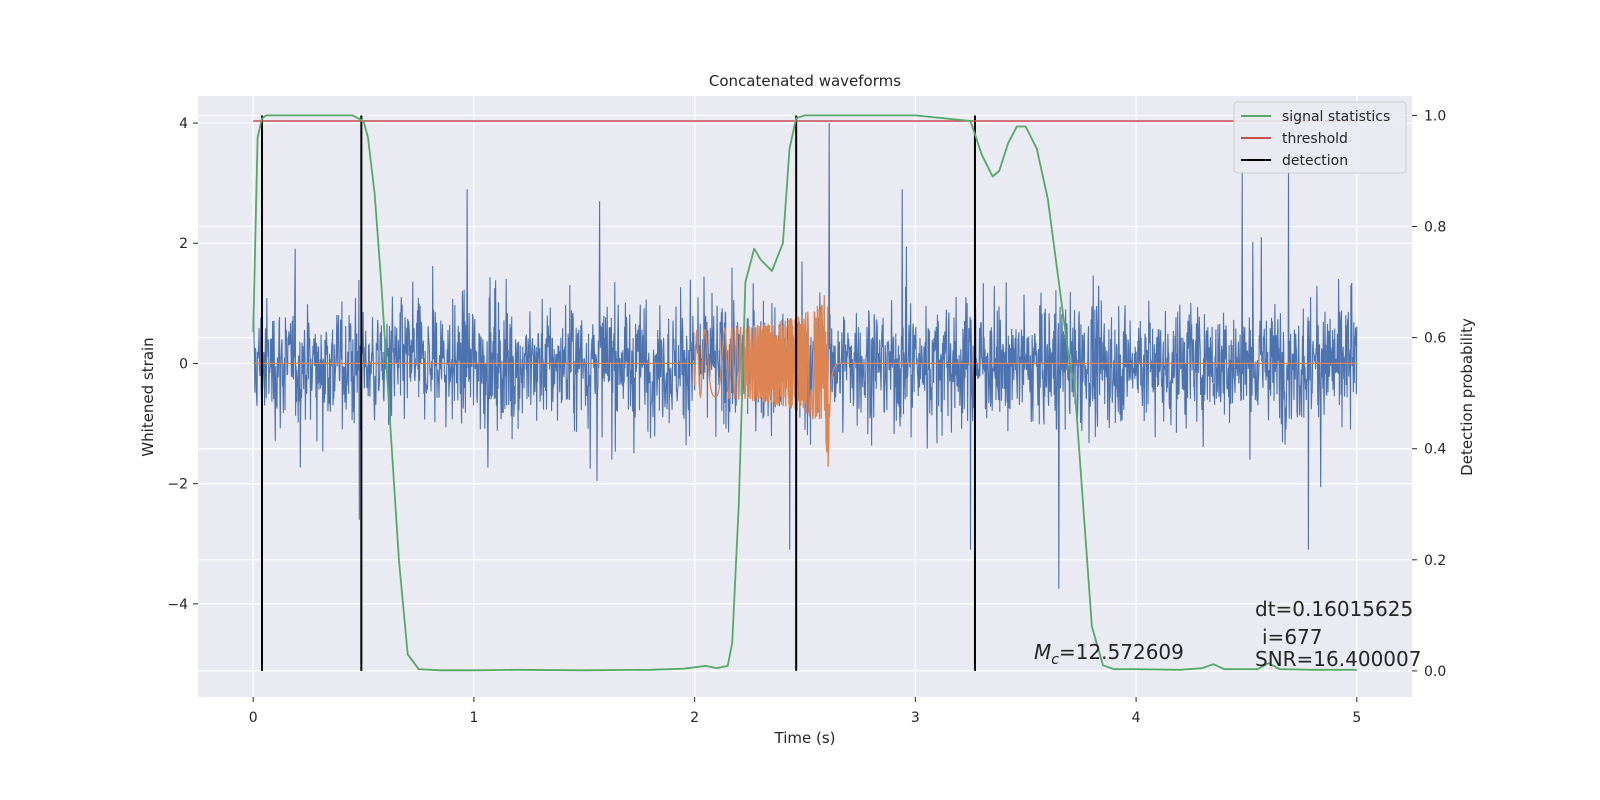 This screenshot has width=1600, height=800. I want to click on x-axis-label: Time (s), so click(805, 738).